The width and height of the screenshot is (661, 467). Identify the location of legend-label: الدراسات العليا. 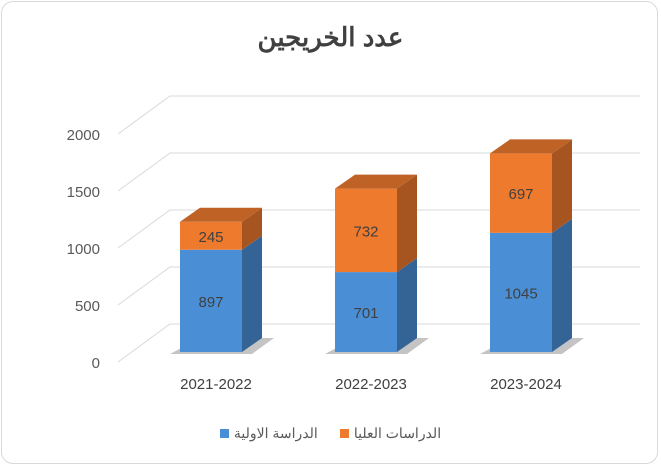
(397, 433).